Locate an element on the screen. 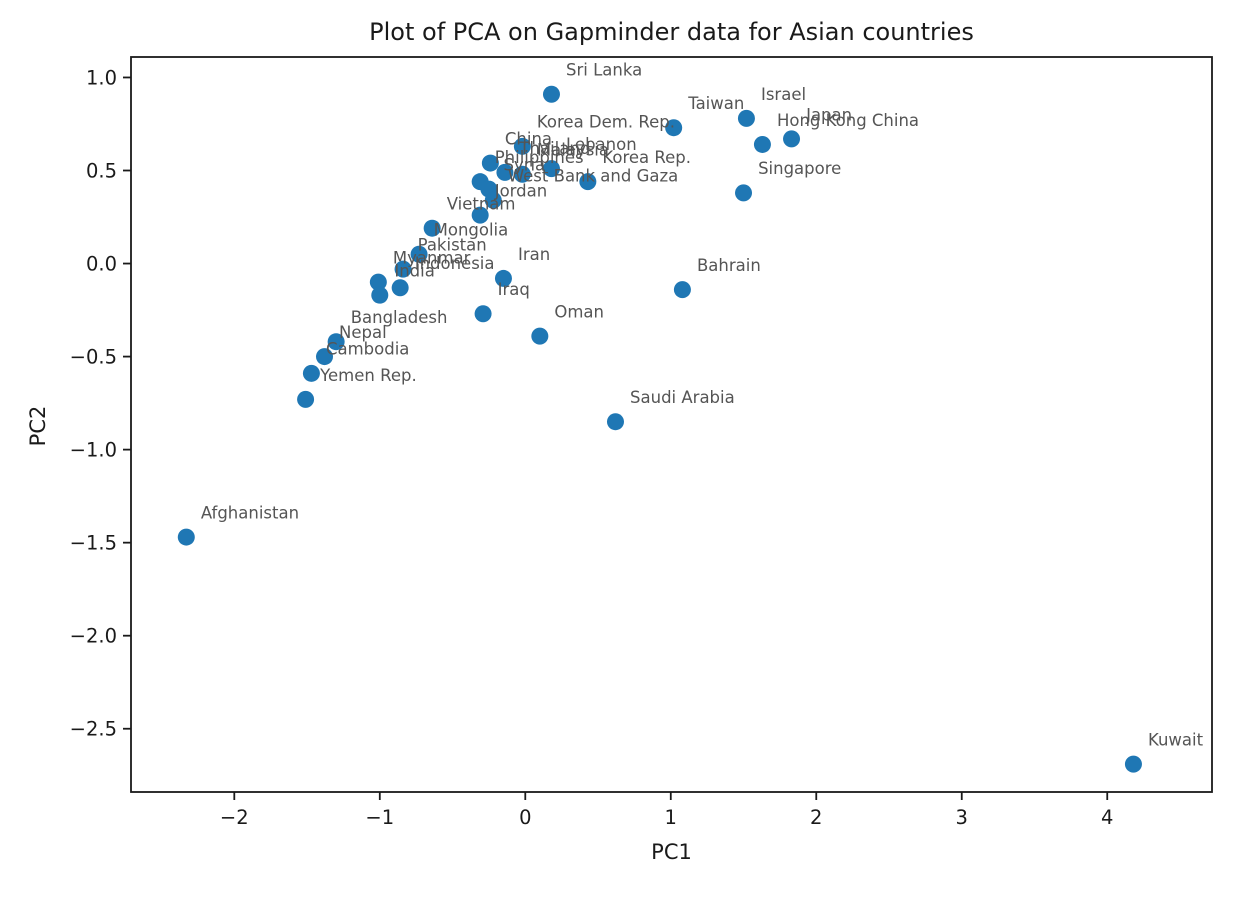 The width and height of the screenshot is (1237, 898). data-point-korea-dem-rep- is located at coordinates (522, 146).